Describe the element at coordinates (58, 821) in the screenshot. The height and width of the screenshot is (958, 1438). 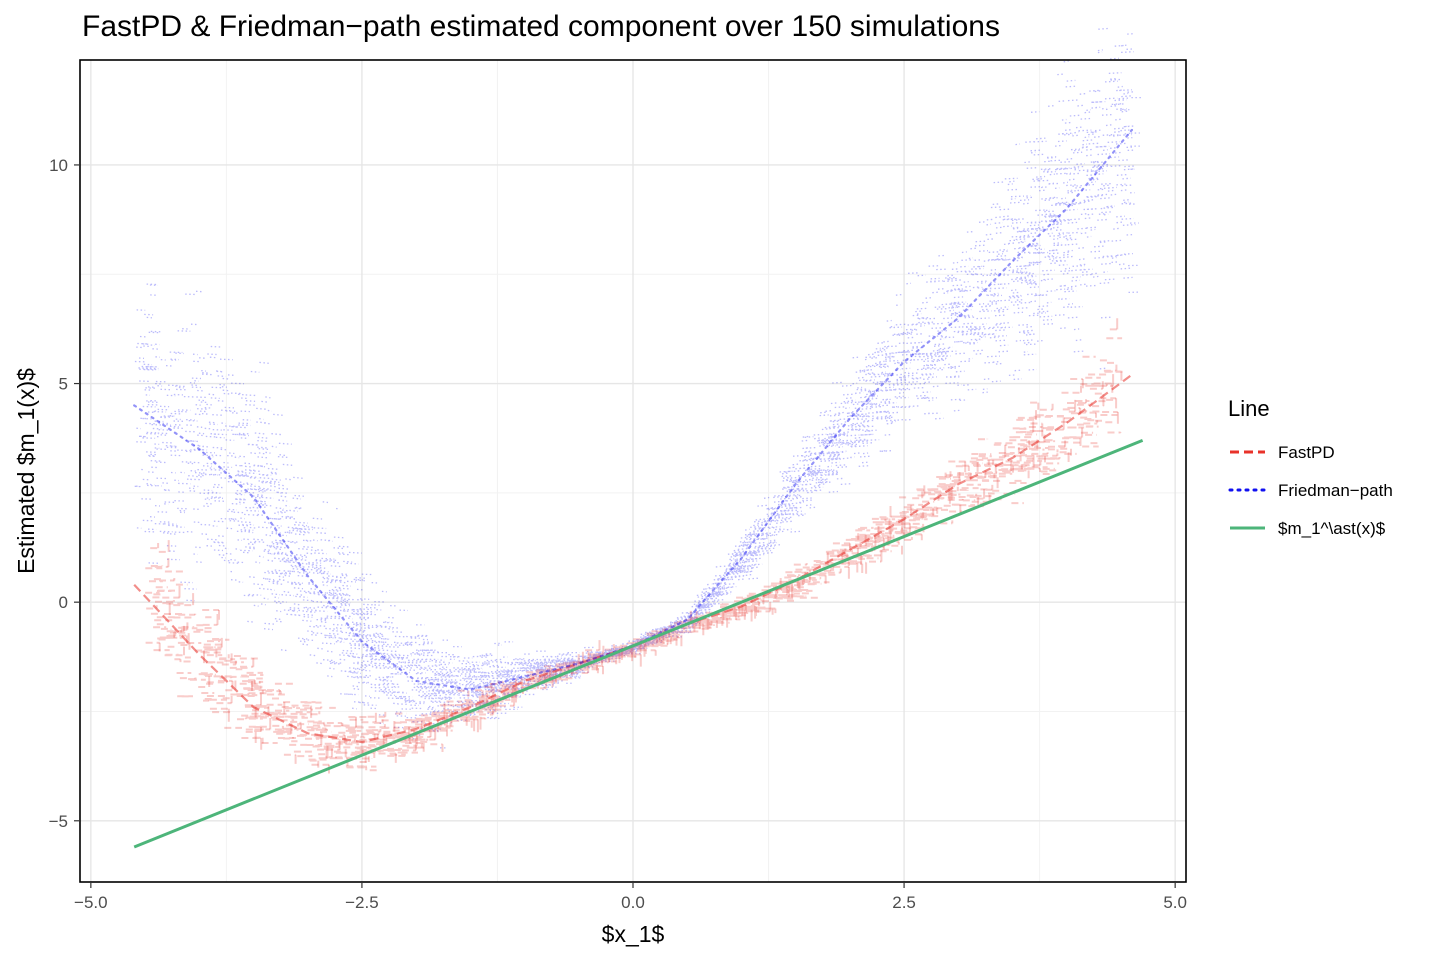
I see `y-tick-label: −5` at that location.